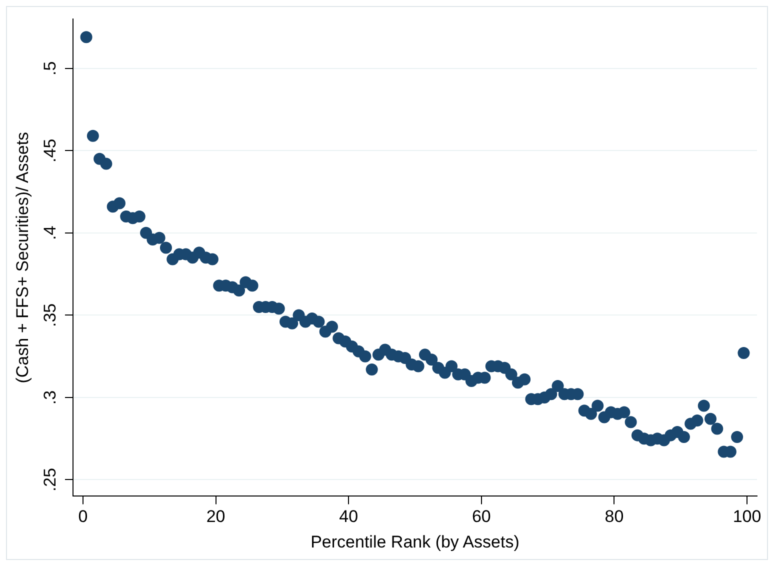 The width and height of the screenshot is (774, 566). Describe the element at coordinates (747, 516) in the screenshot. I see `x-tick-label: 100` at that location.